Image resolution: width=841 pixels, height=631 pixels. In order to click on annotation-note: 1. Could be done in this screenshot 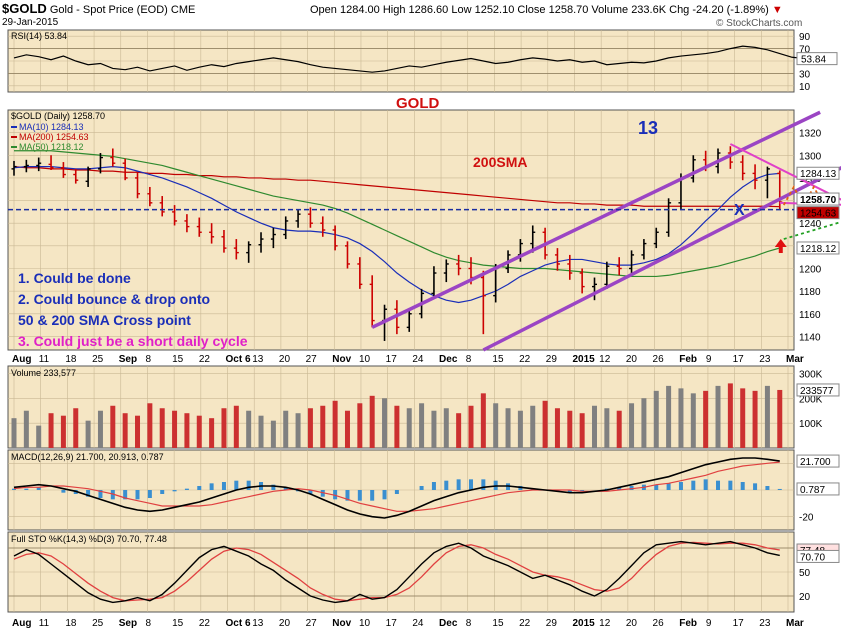, I will do `click(74, 278)`.